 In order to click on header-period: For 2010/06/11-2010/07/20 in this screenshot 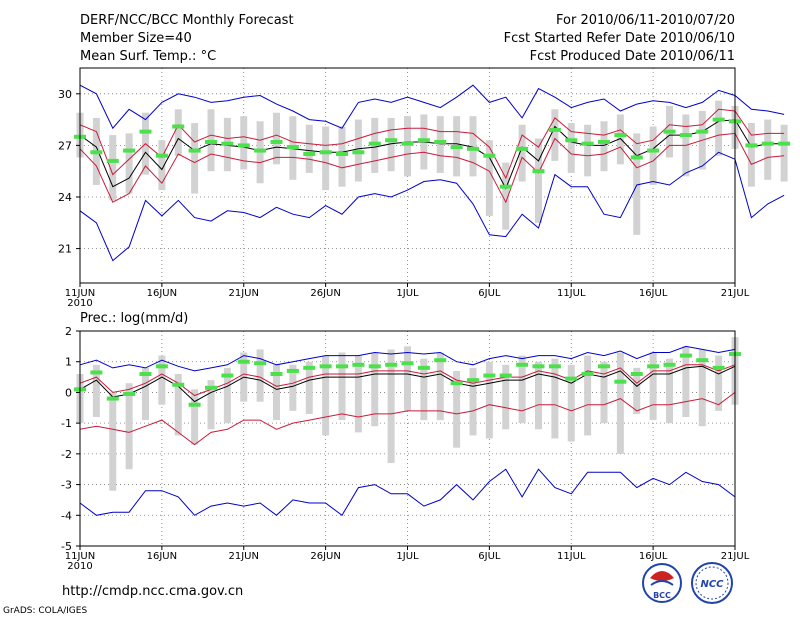, I will do `click(645, 20)`.